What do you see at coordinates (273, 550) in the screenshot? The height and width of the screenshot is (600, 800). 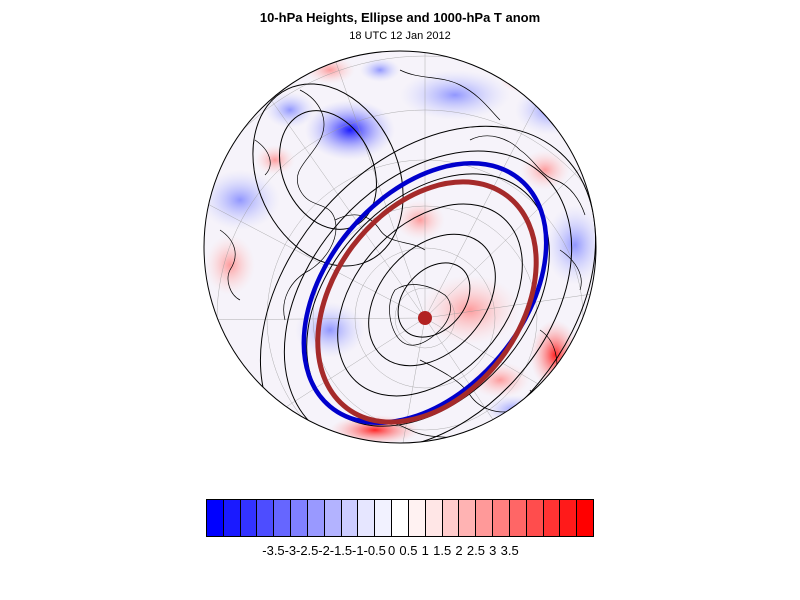 I see `colorbar-tick-label: -3.5` at bounding box center [273, 550].